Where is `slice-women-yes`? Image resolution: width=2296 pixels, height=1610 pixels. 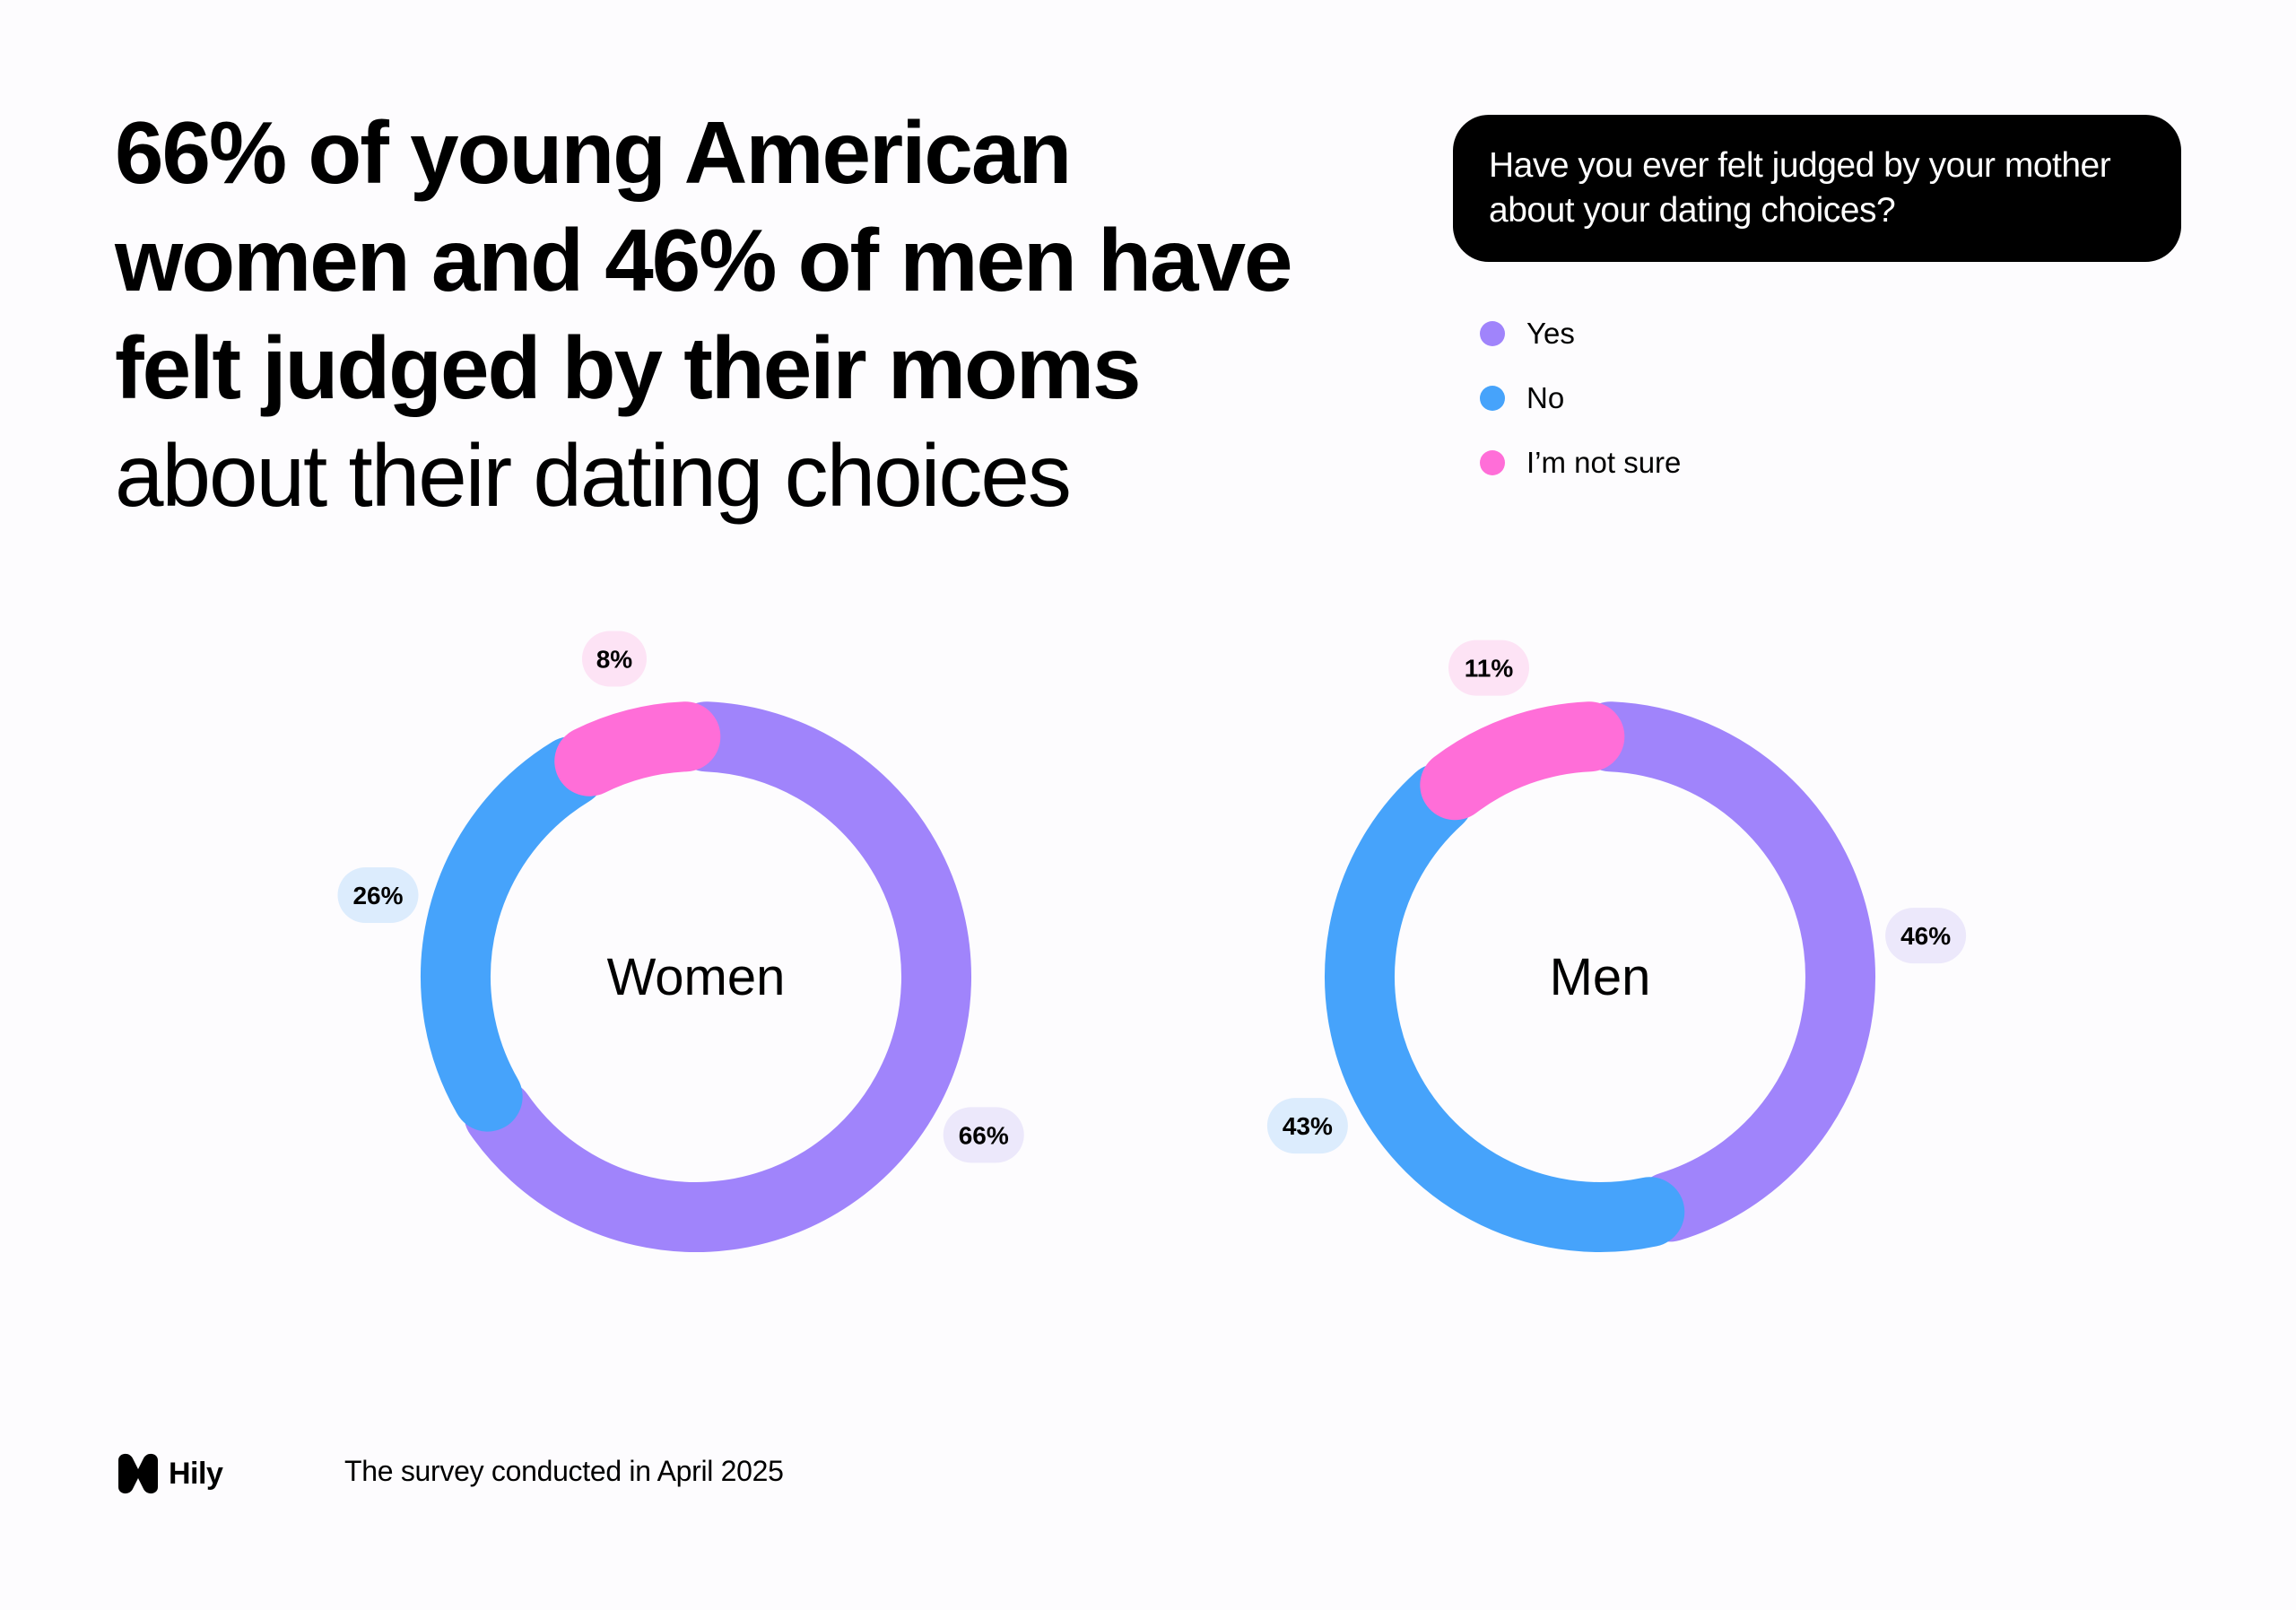
slice-women-yes is located at coordinates (717, 976).